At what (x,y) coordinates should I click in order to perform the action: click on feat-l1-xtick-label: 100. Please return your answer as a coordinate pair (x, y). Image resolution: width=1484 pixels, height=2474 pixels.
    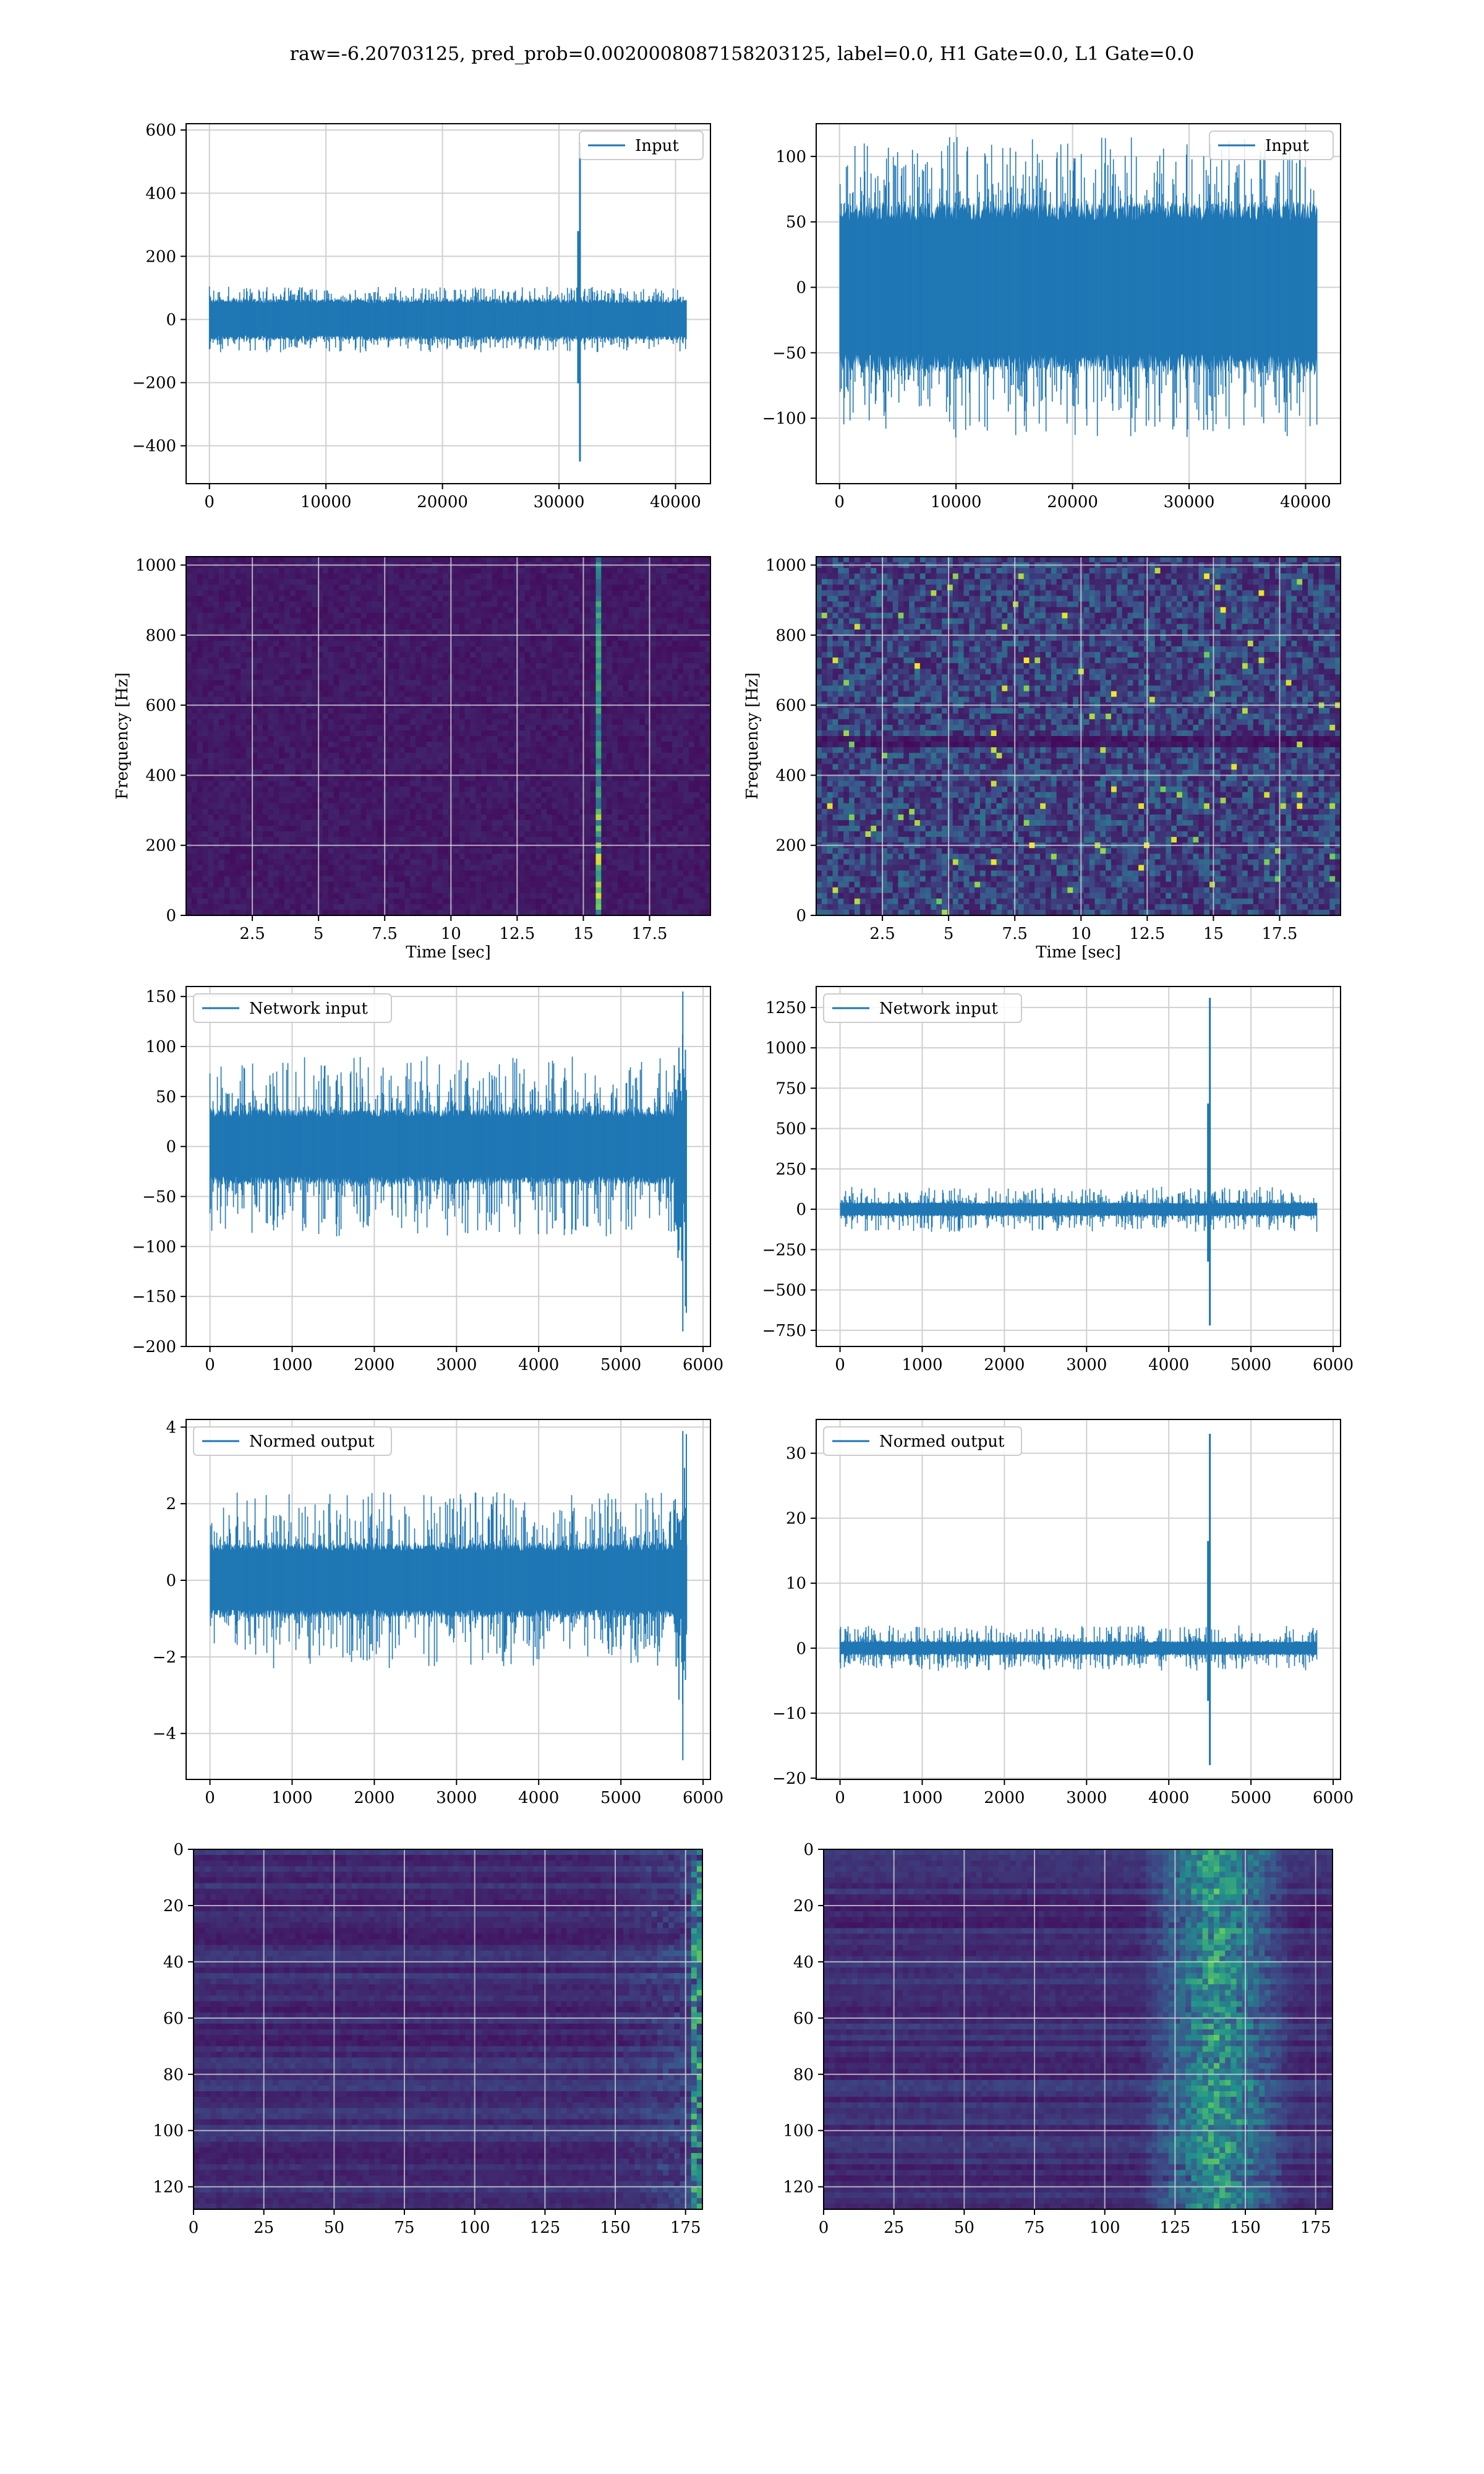
    Looking at the image, I should click on (1105, 2228).